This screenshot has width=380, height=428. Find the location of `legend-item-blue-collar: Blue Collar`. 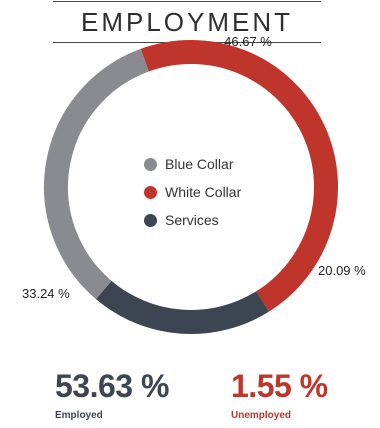

legend-item-blue-collar: Blue Collar is located at coordinates (192, 164).